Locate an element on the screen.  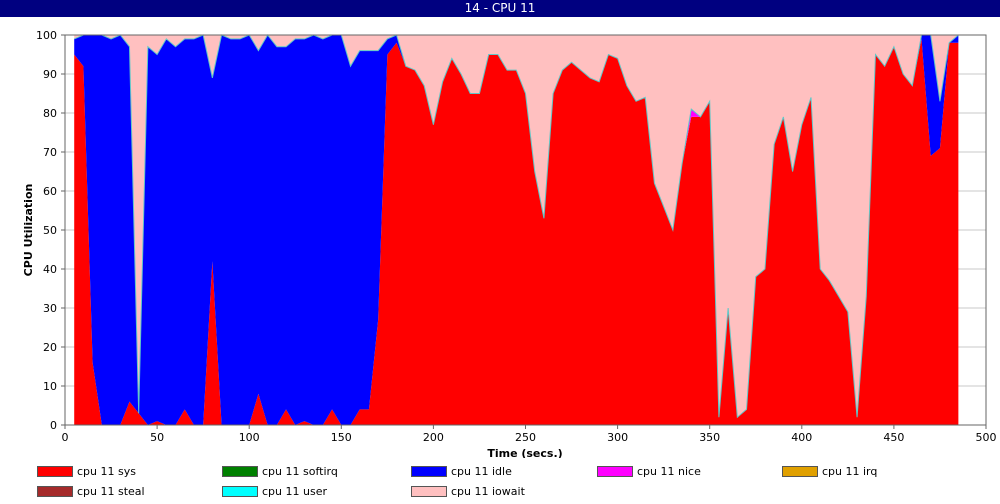
y-tick-label: 100 is located at coordinates (46, 35).